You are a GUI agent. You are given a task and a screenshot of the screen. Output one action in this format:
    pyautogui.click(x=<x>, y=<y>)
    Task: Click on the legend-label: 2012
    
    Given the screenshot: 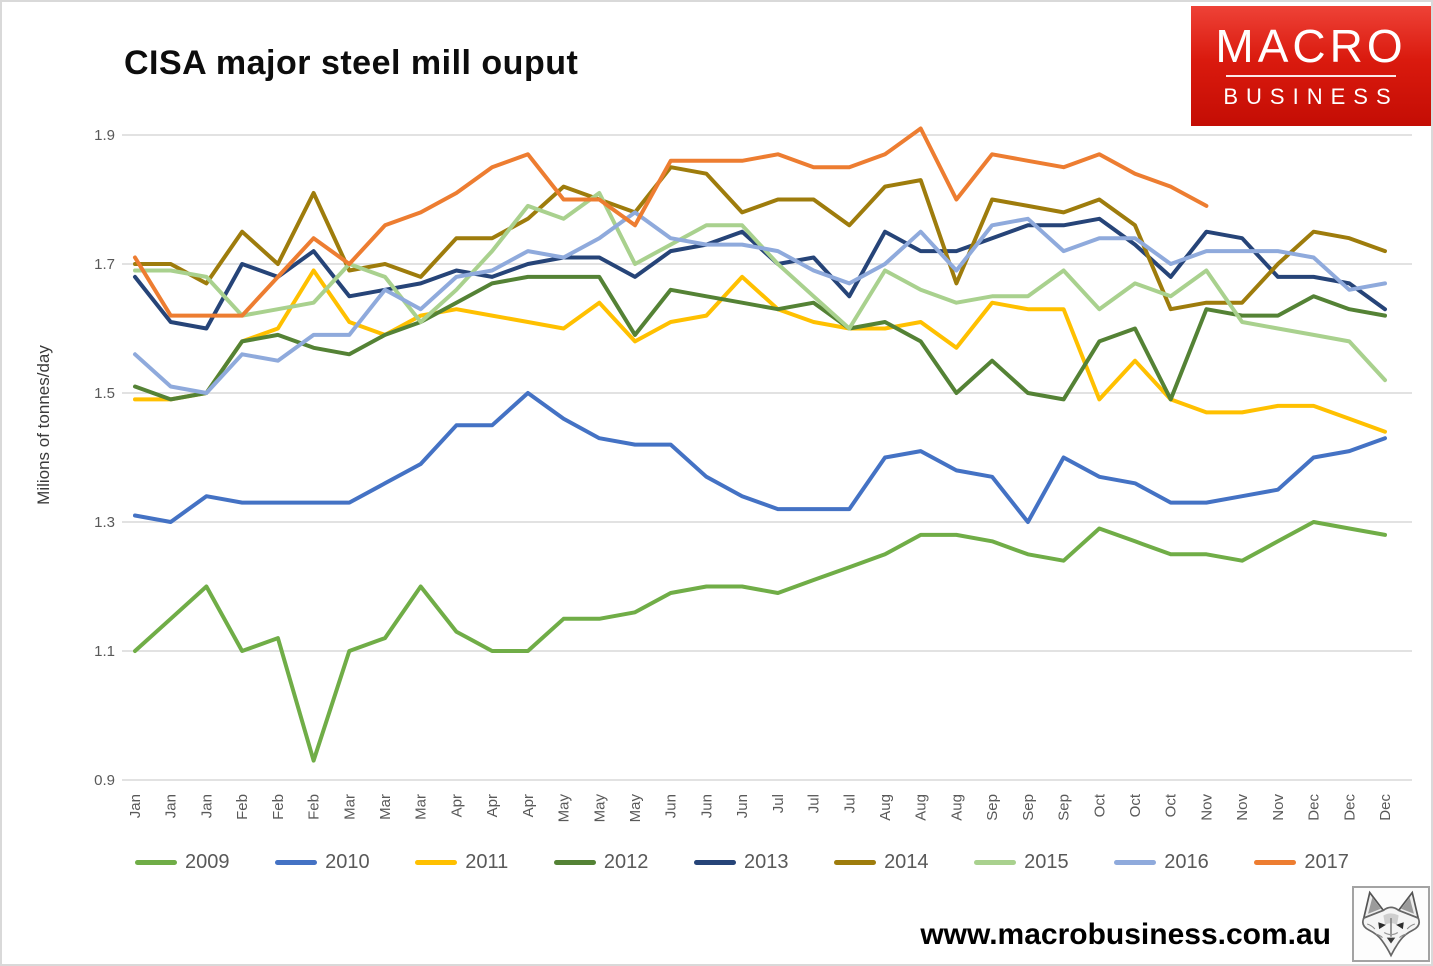 What is the action you would take?
    pyautogui.click(x=626, y=861)
    